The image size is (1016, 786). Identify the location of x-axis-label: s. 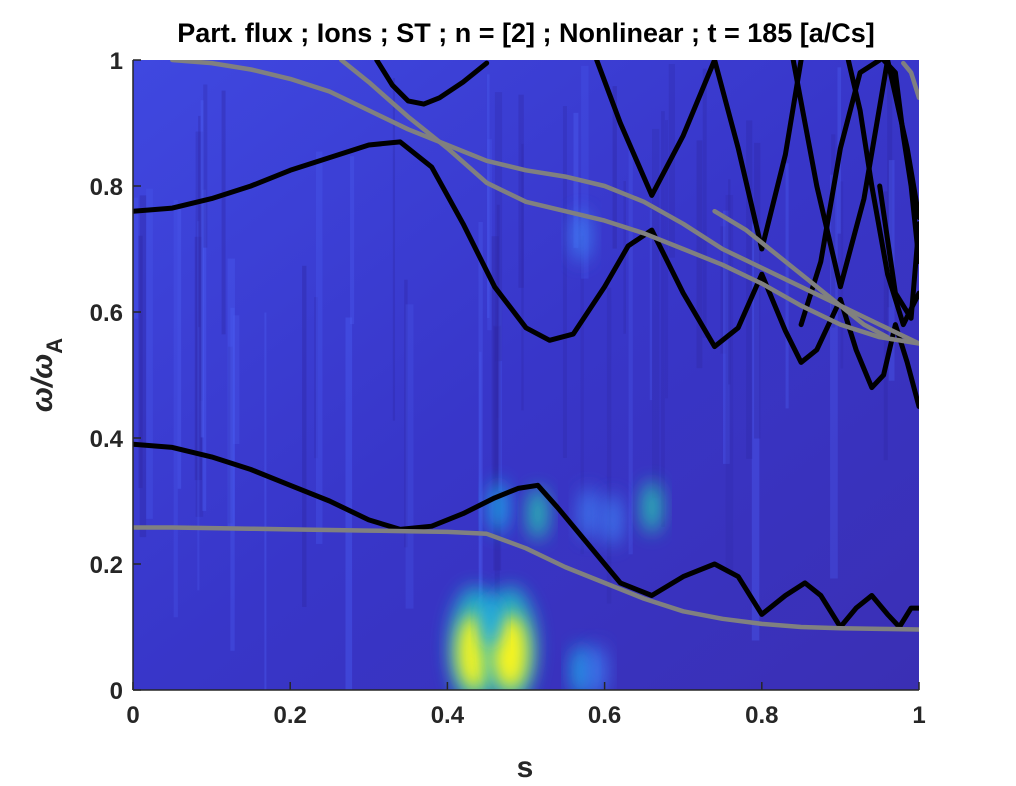
(525, 767).